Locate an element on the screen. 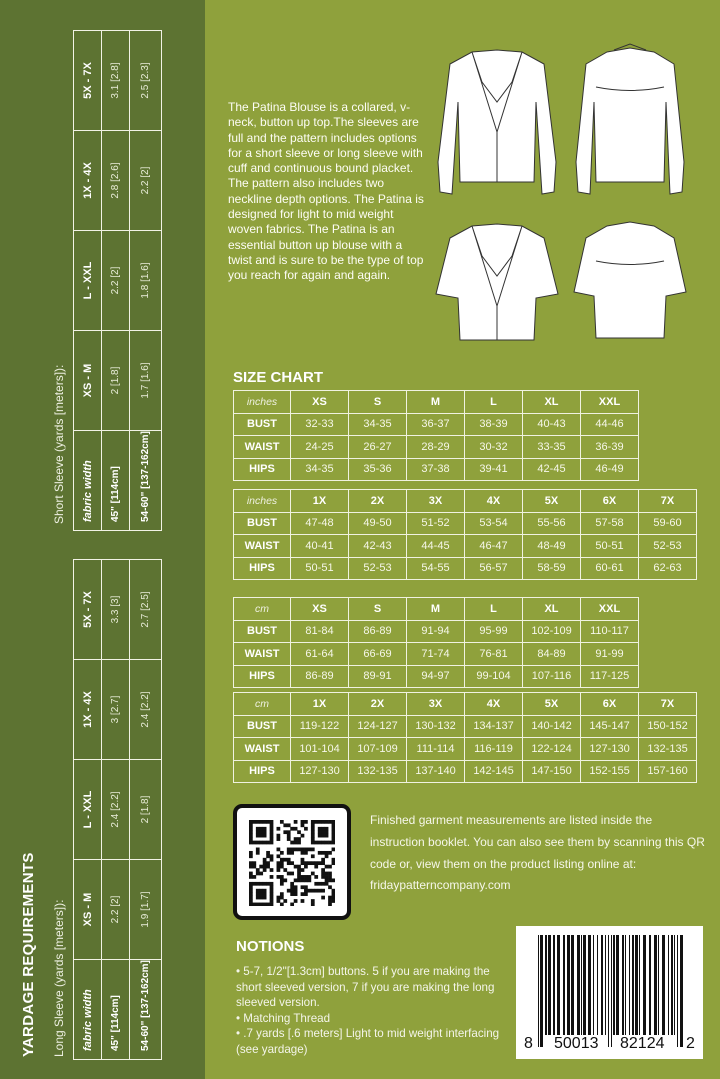 This screenshot has width=720, height=1079. measurement-cell: 111-114 is located at coordinates (435, 749).